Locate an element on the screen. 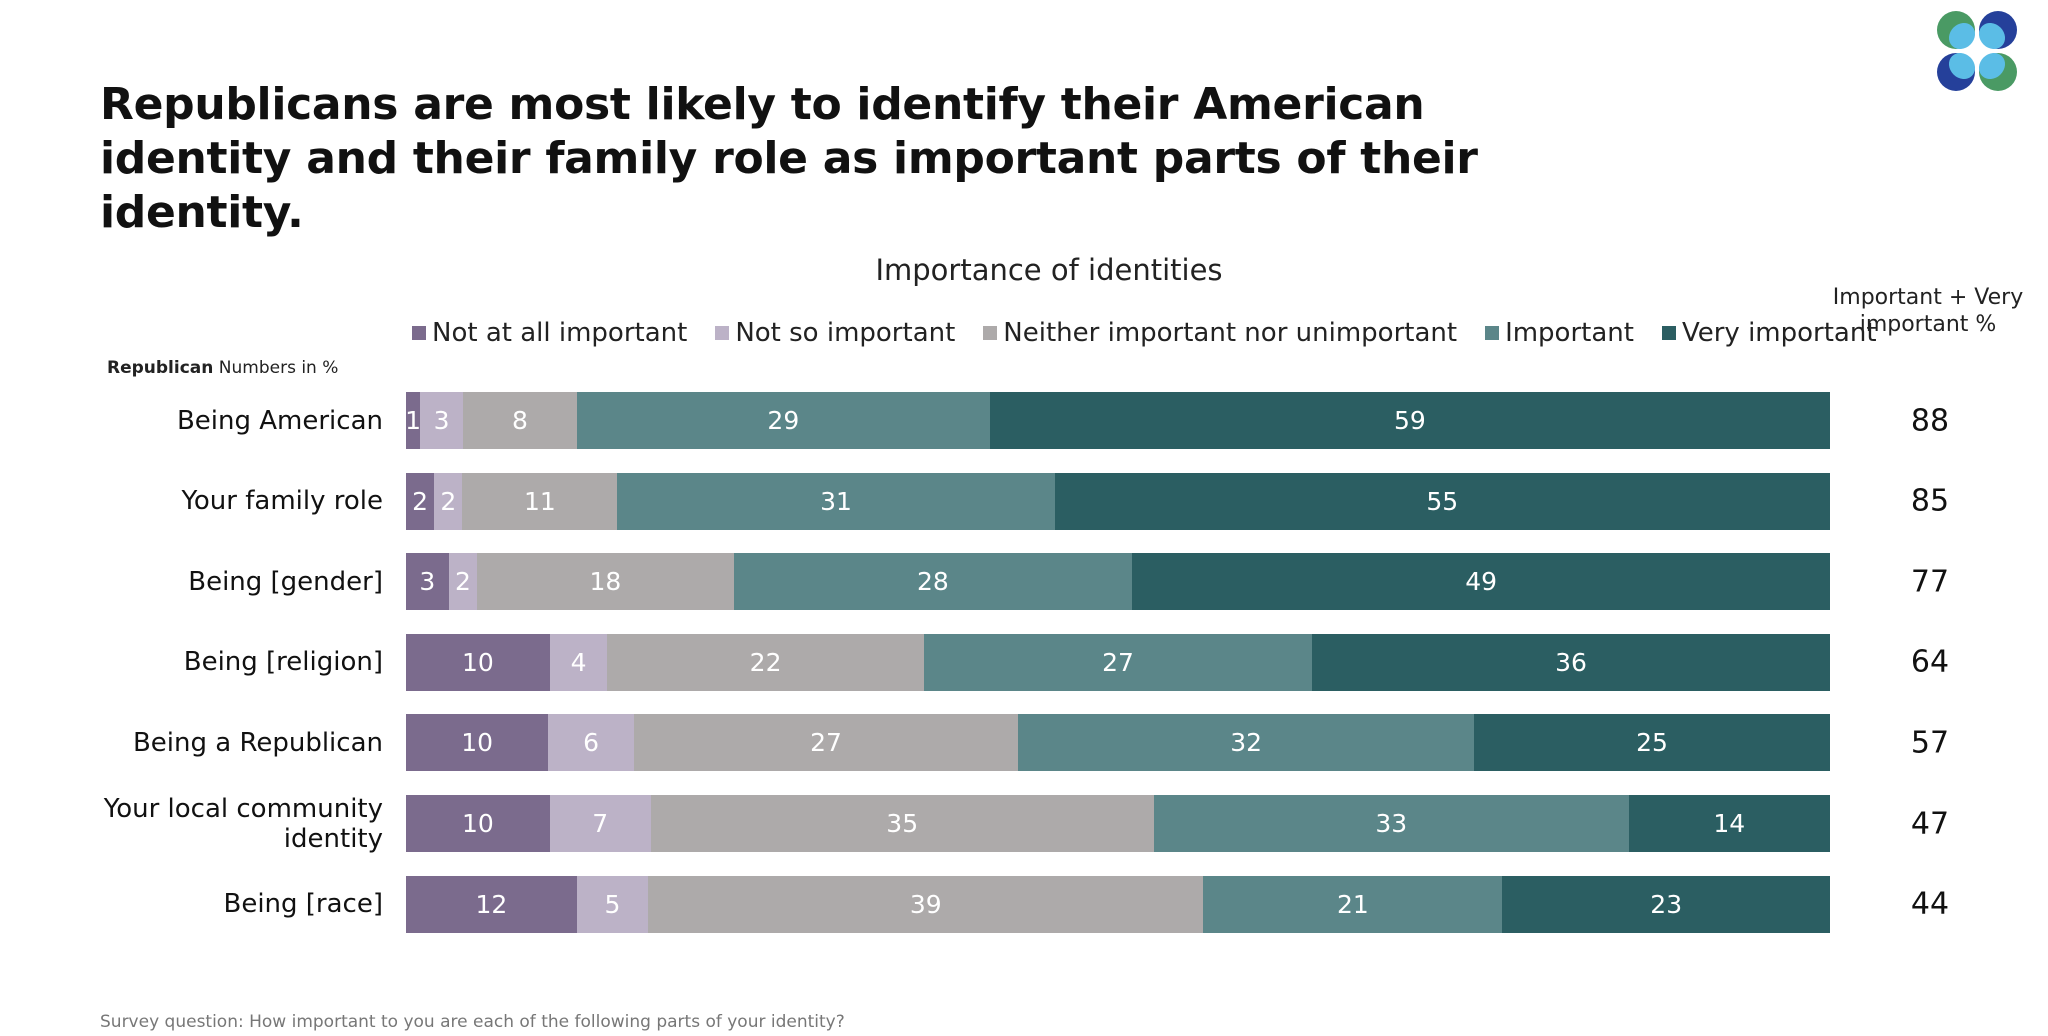  stacked-bar: 2 2 11 31 55 is located at coordinates (1118, 501).